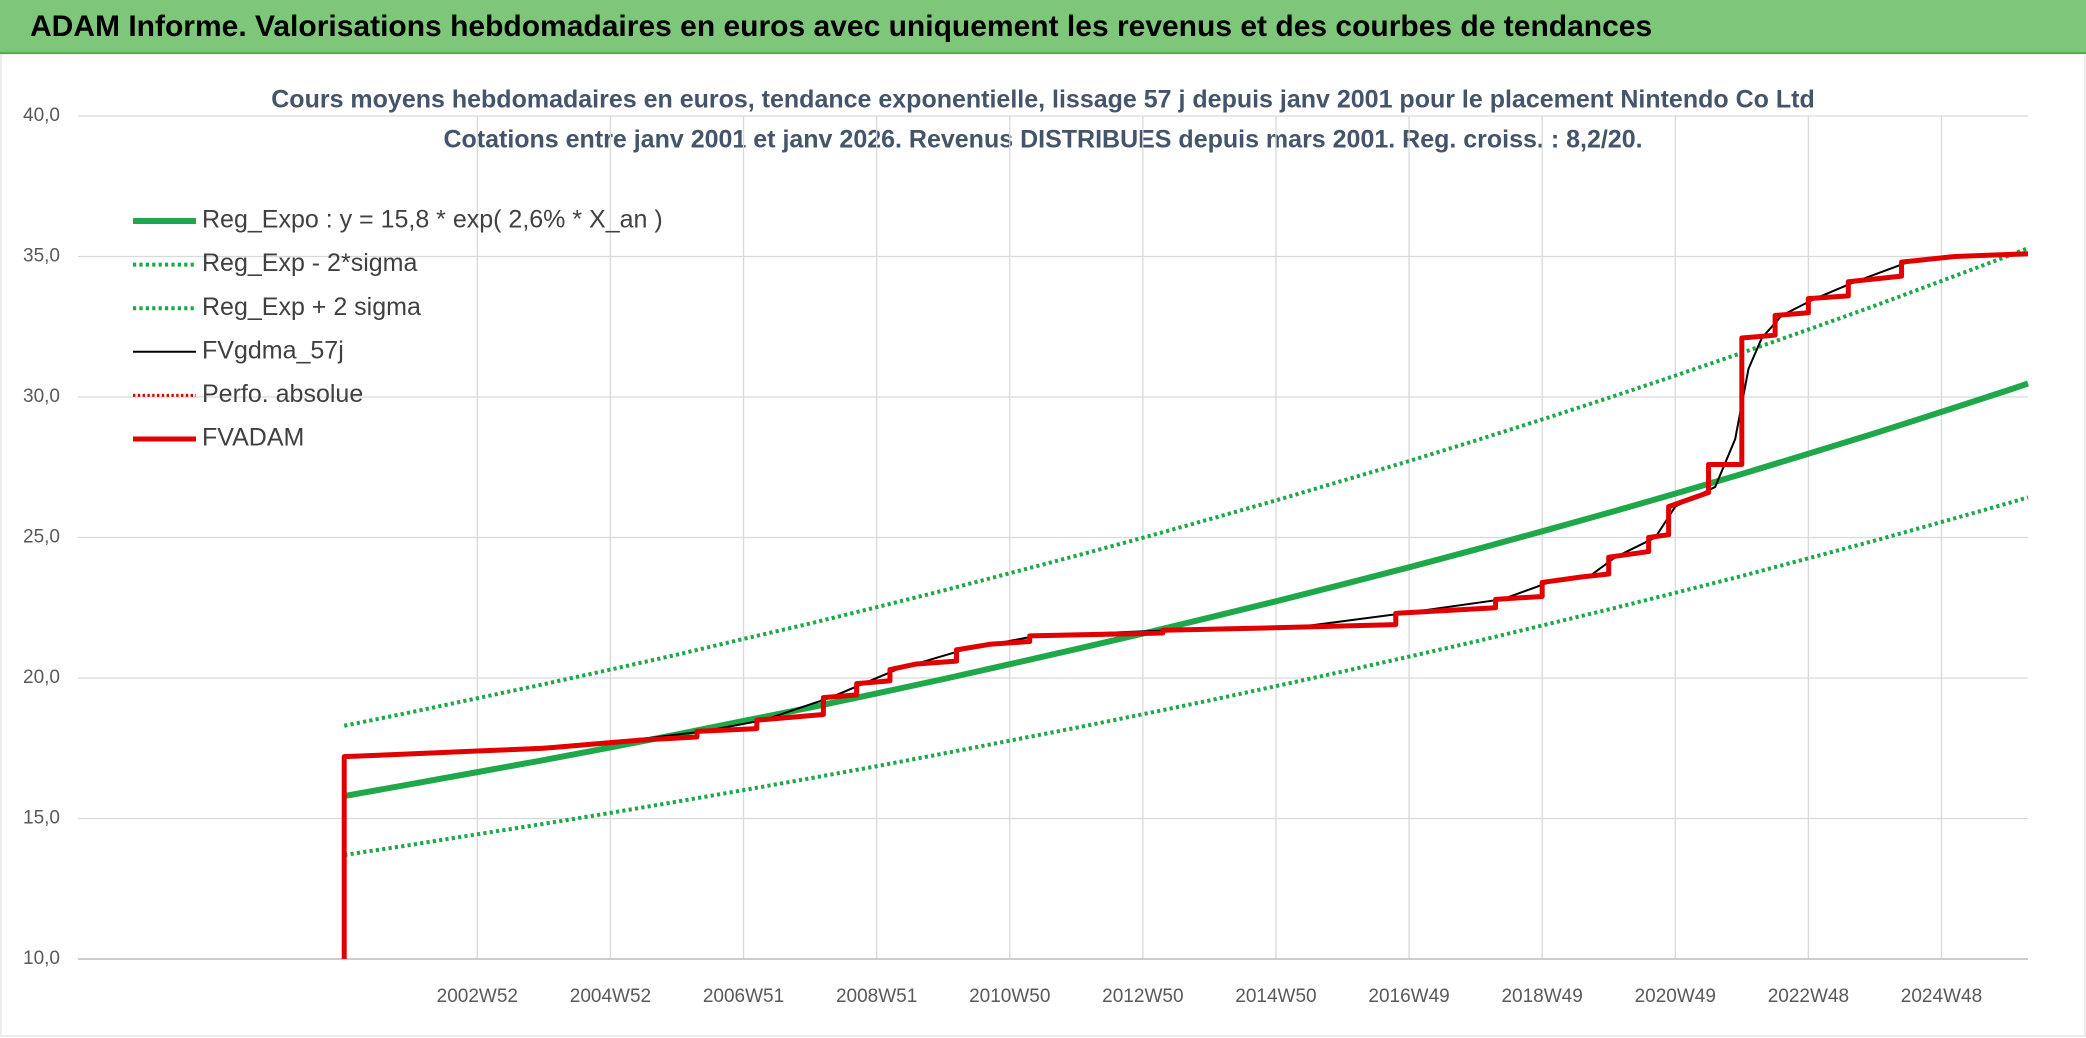  What do you see at coordinates (41, 115) in the screenshot?
I see `y-tick-label: 40,0` at bounding box center [41, 115].